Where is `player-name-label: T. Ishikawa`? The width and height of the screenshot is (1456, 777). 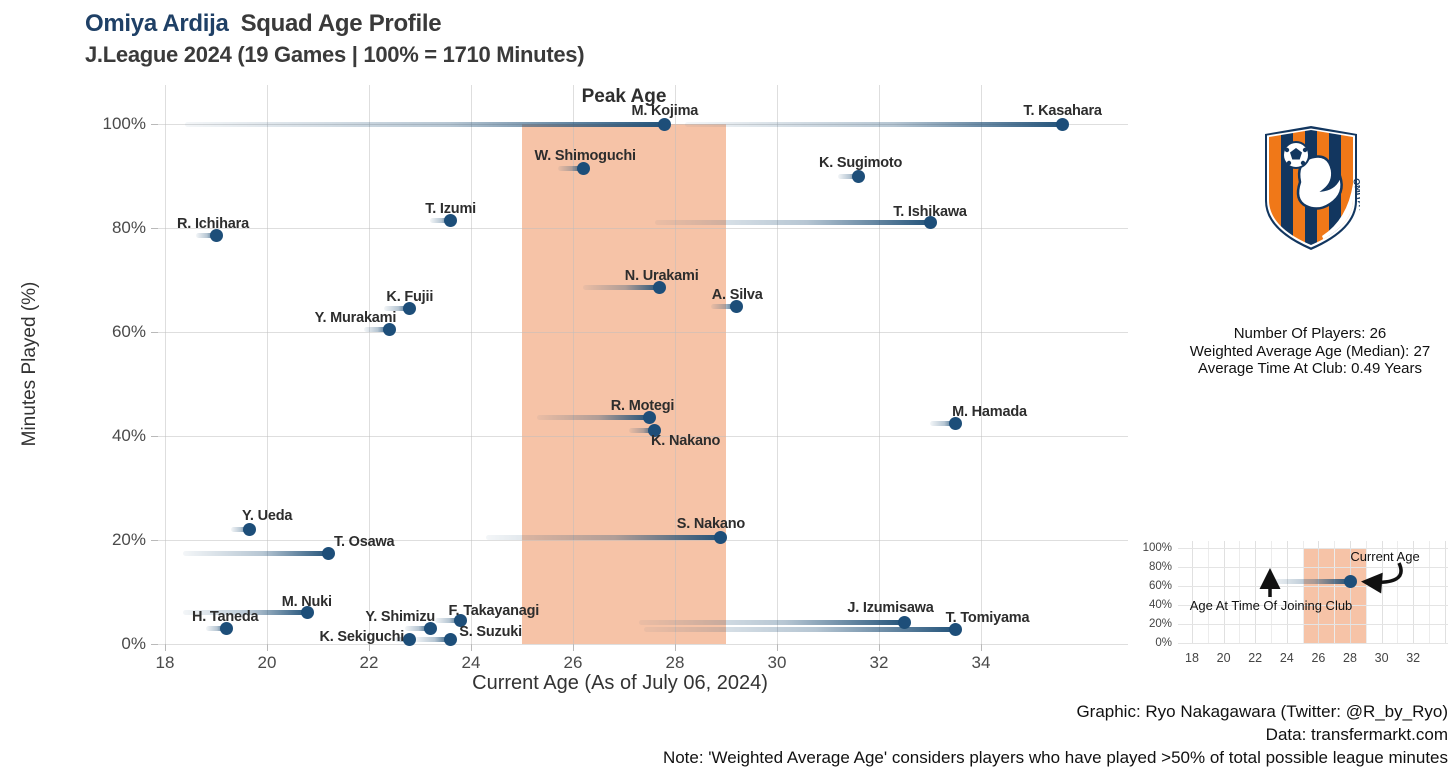 player-name-label: T. Ishikawa is located at coordinates (930, 211).